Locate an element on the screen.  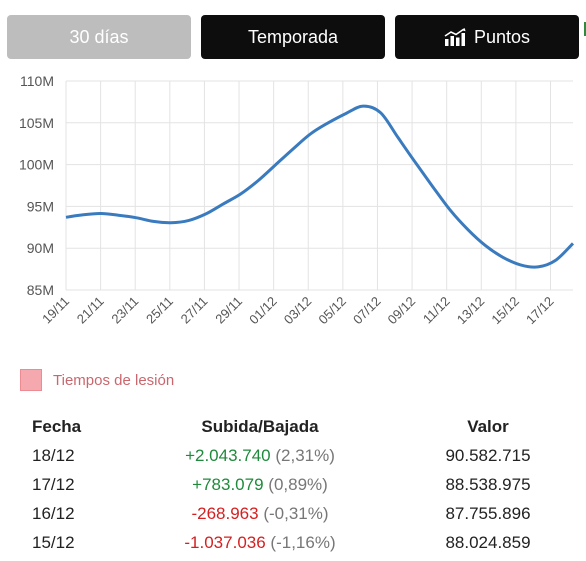
tab-season-label: Temporada is located at coordinates (293, 36).